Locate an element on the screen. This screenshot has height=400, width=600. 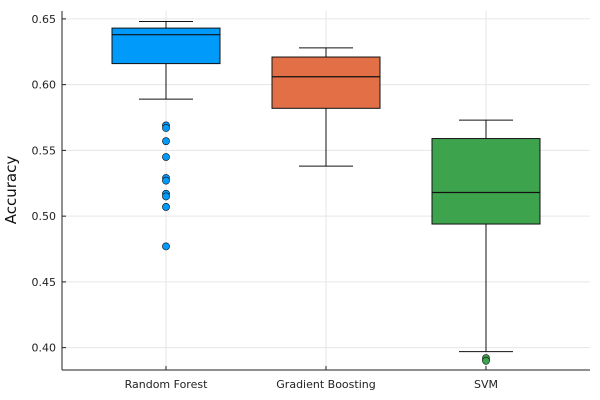
y-tick-label: 0.65 is located at coordinates (44, 19).